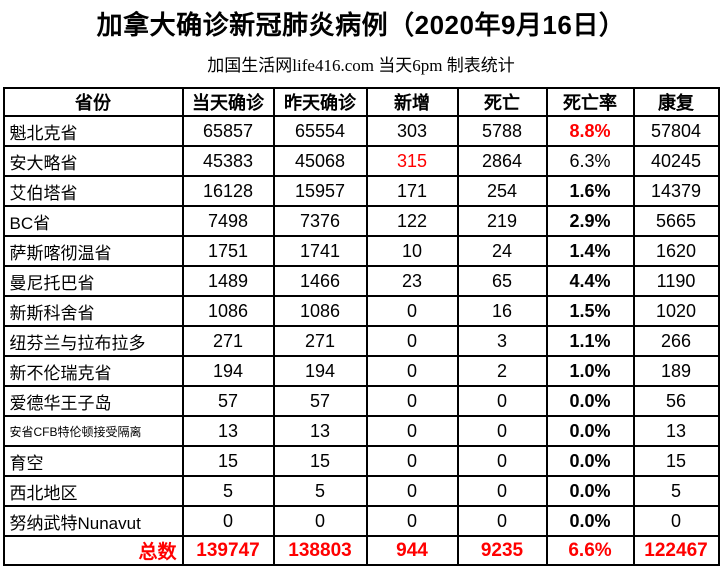  Describe the element at coordinates (676, 161) in the screenshot. I see `value-cell: 40245` at that location.